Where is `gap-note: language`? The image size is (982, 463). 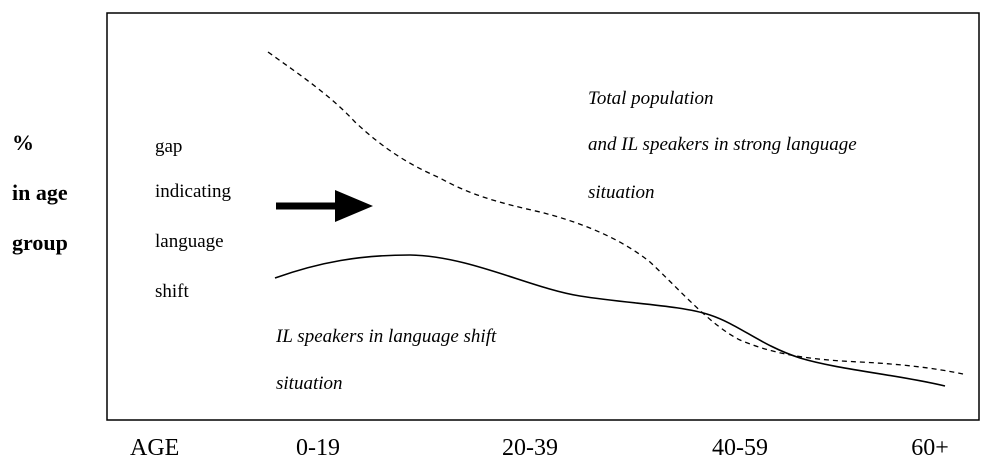
gap-note: language is located at coordinates (189, 241).